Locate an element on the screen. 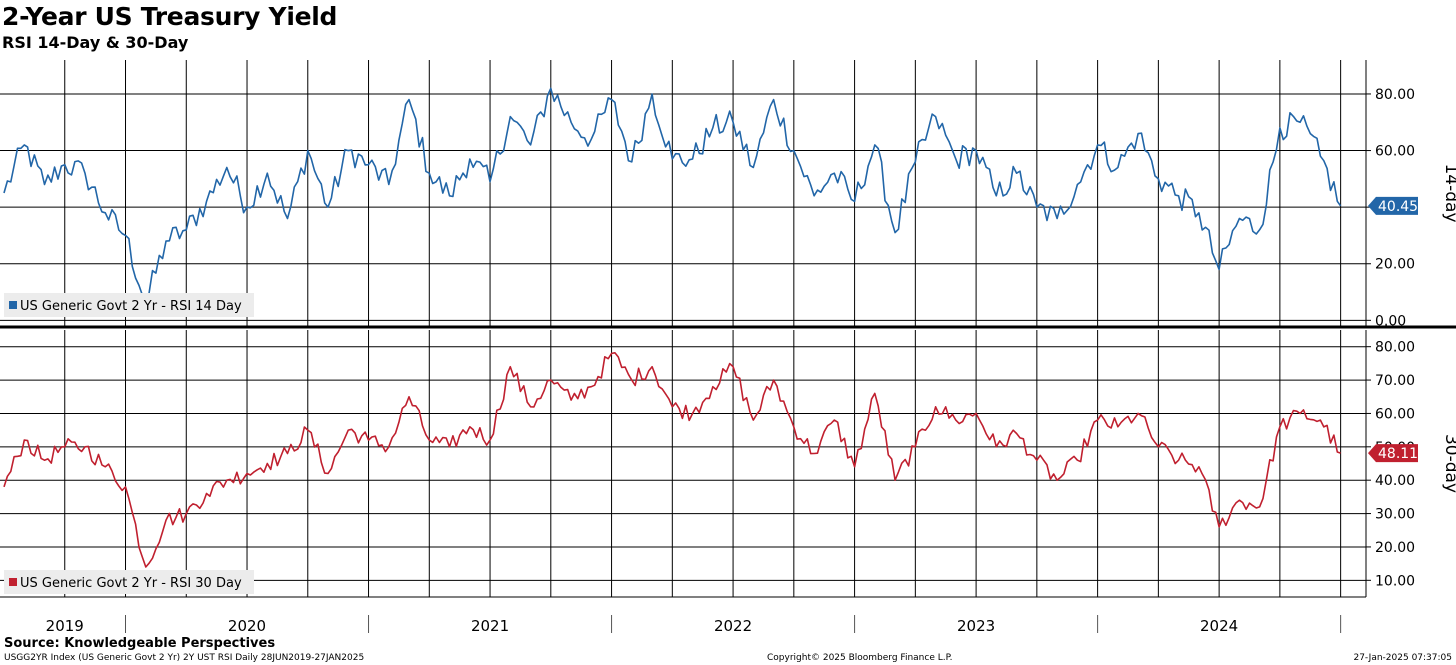  legend-label: US Generic Govt 2 Yr - RSI 30 Day is located at coordinates (131, 583).